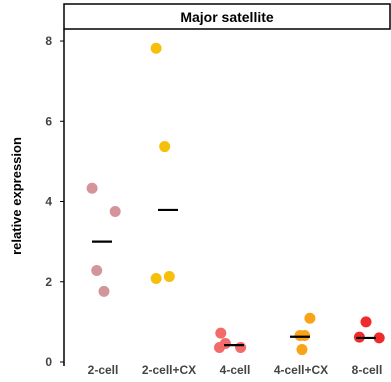  Describe the element at coordinates (227, 17) in the screenshot. I see `chart-title: Major satellite` at that location.